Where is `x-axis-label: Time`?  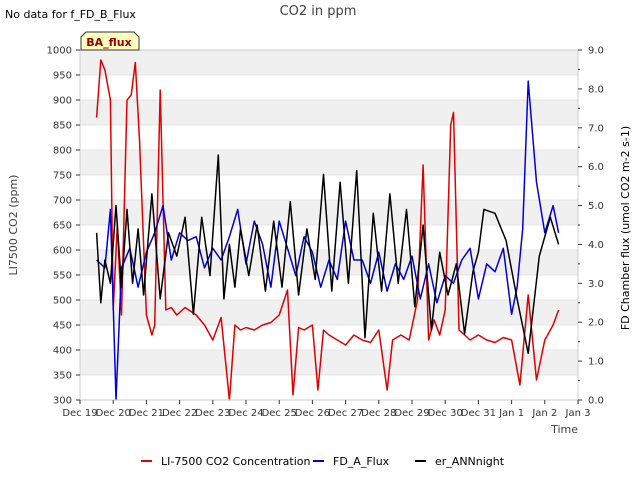 x-axis-label: Time is located at coordinates (564, 429).